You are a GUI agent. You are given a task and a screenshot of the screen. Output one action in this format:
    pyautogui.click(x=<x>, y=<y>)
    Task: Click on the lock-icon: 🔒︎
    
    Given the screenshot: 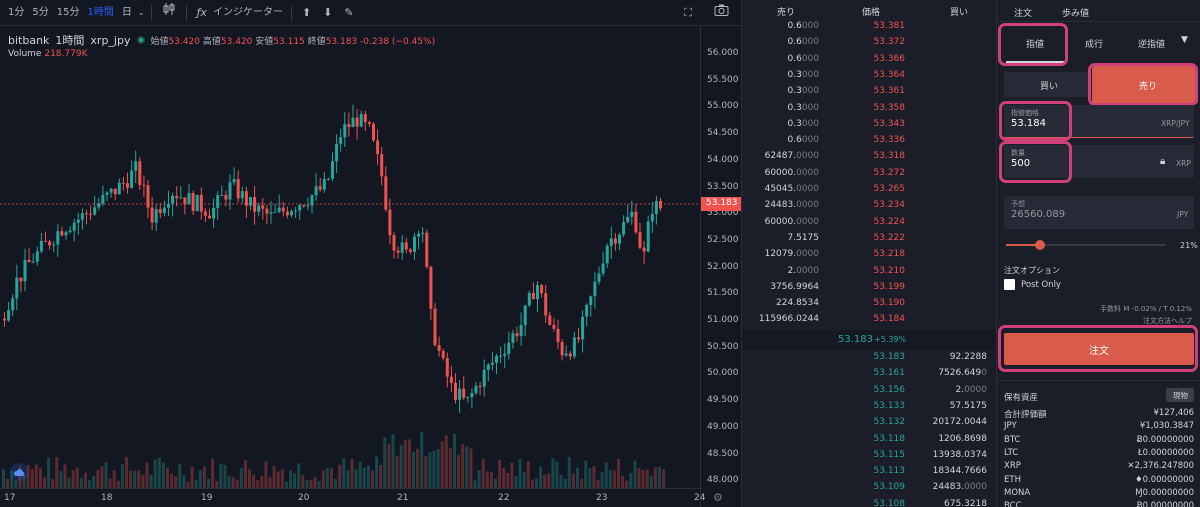 What is the action you would take?
    pyautogui.click(x=1163, y=161)
    